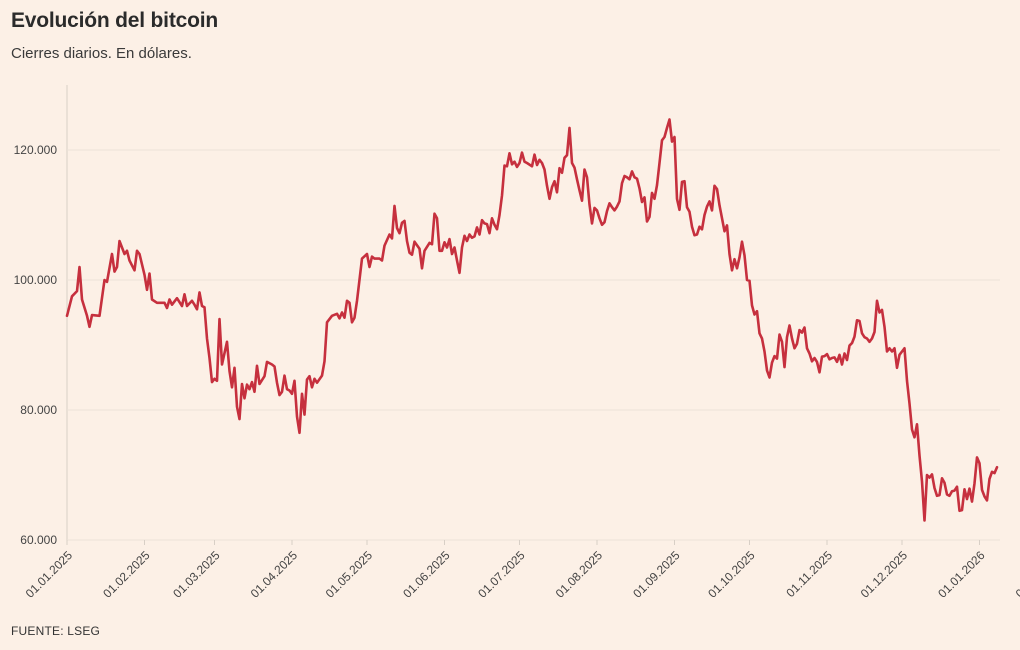  I want to click on x-tick-label: 01.06.2025, so click(426, 574).